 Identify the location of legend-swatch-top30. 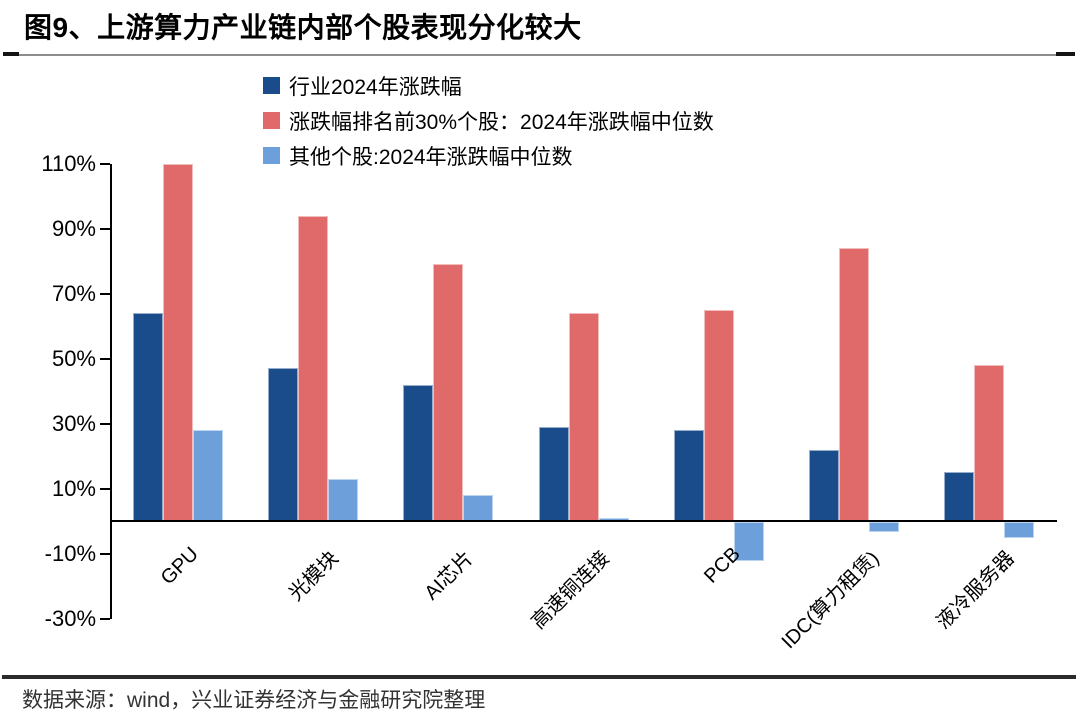
(271, 120).